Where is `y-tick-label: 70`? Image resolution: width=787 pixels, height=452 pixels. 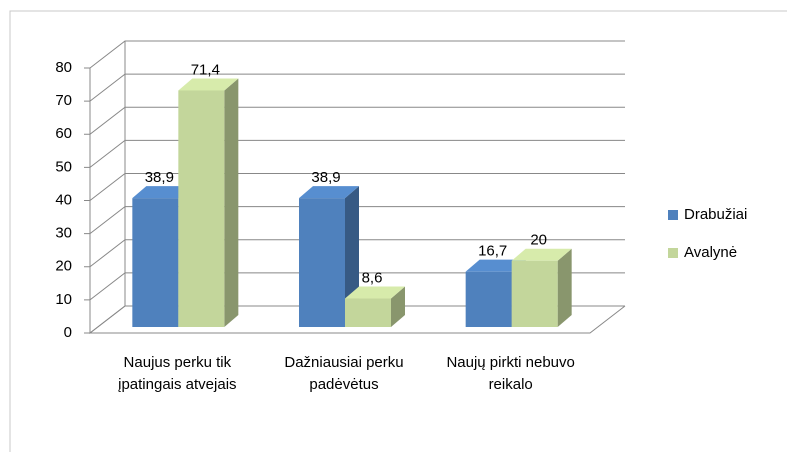 y-tick-label: 70 is located at coordinates (63, 100).